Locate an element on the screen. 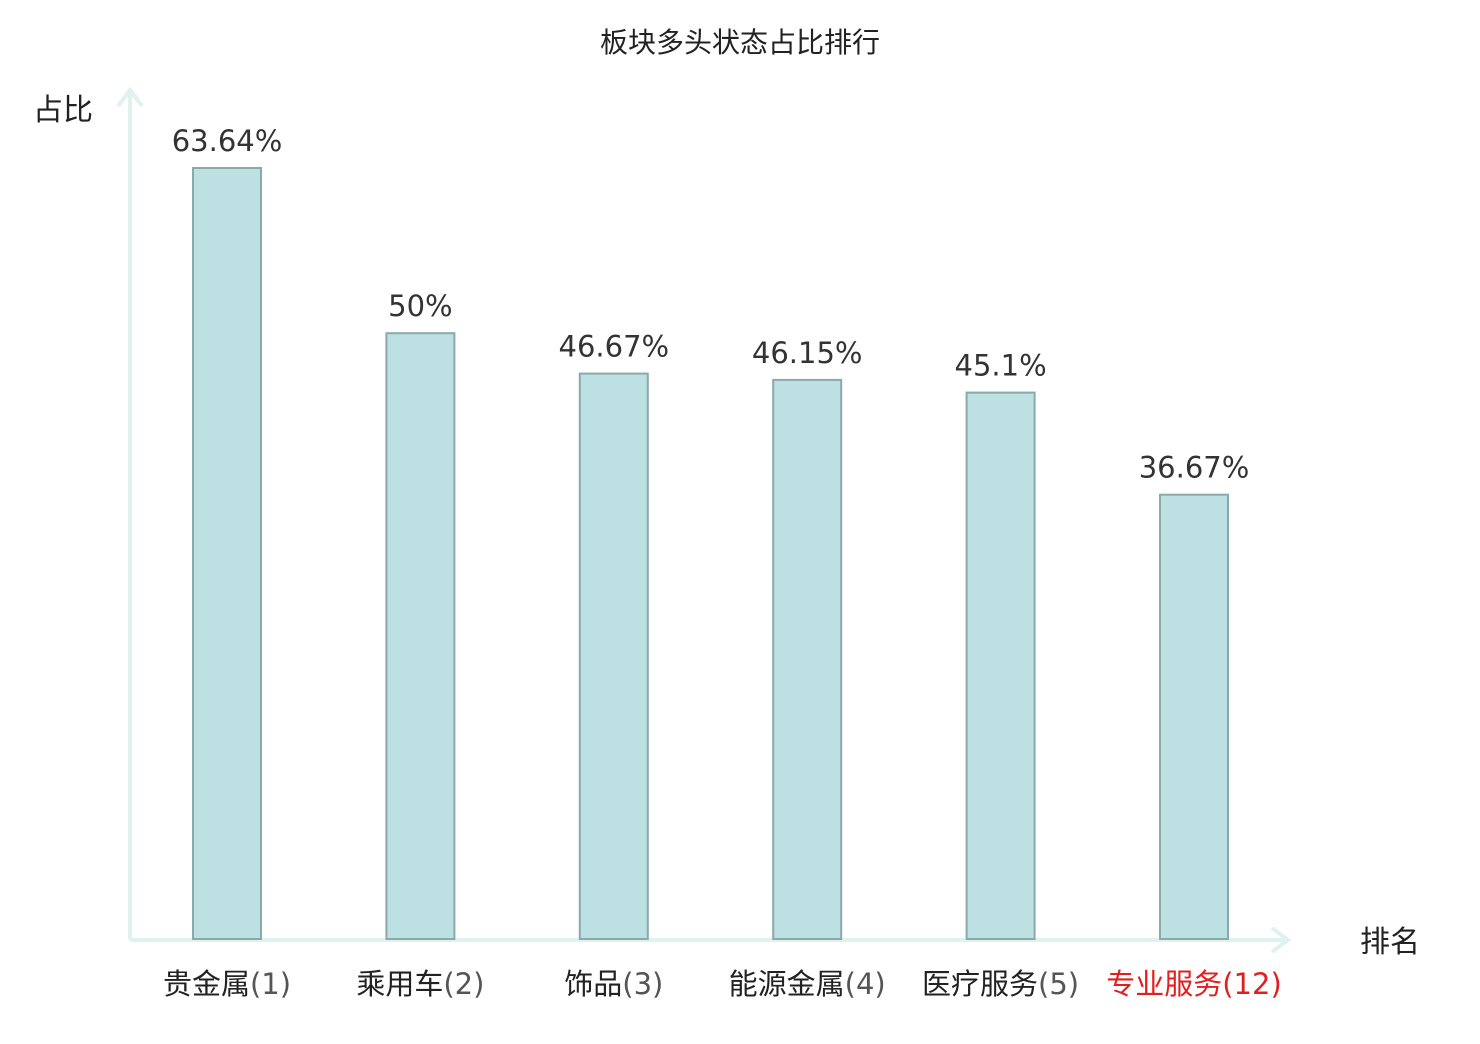  category-name: 贵金属 is located at coordinates (206, 984).